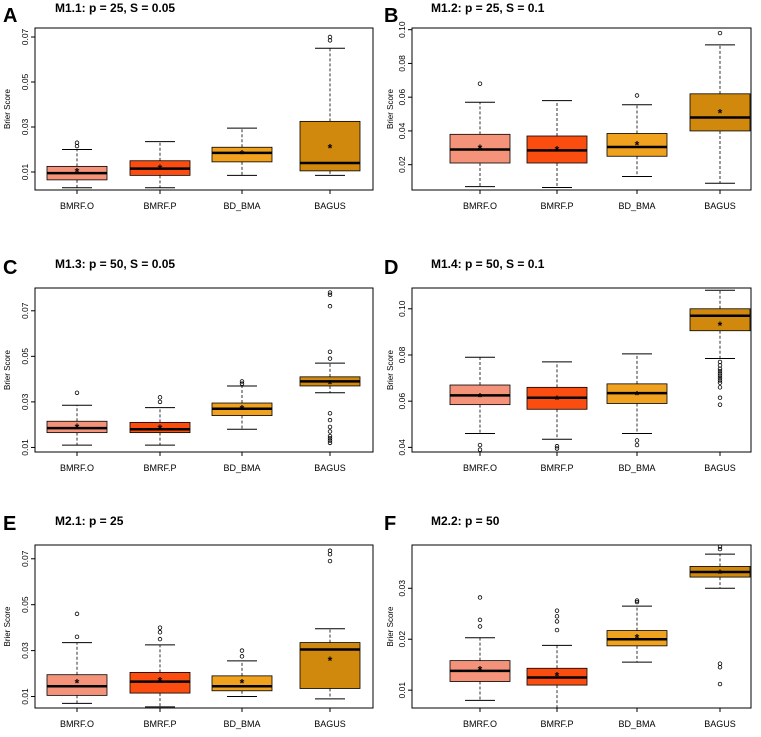  What do you see at coordinates (402, 308) in the screenshot?
I see `y-tick-label: 0.10` at bounding box center [402, 308].